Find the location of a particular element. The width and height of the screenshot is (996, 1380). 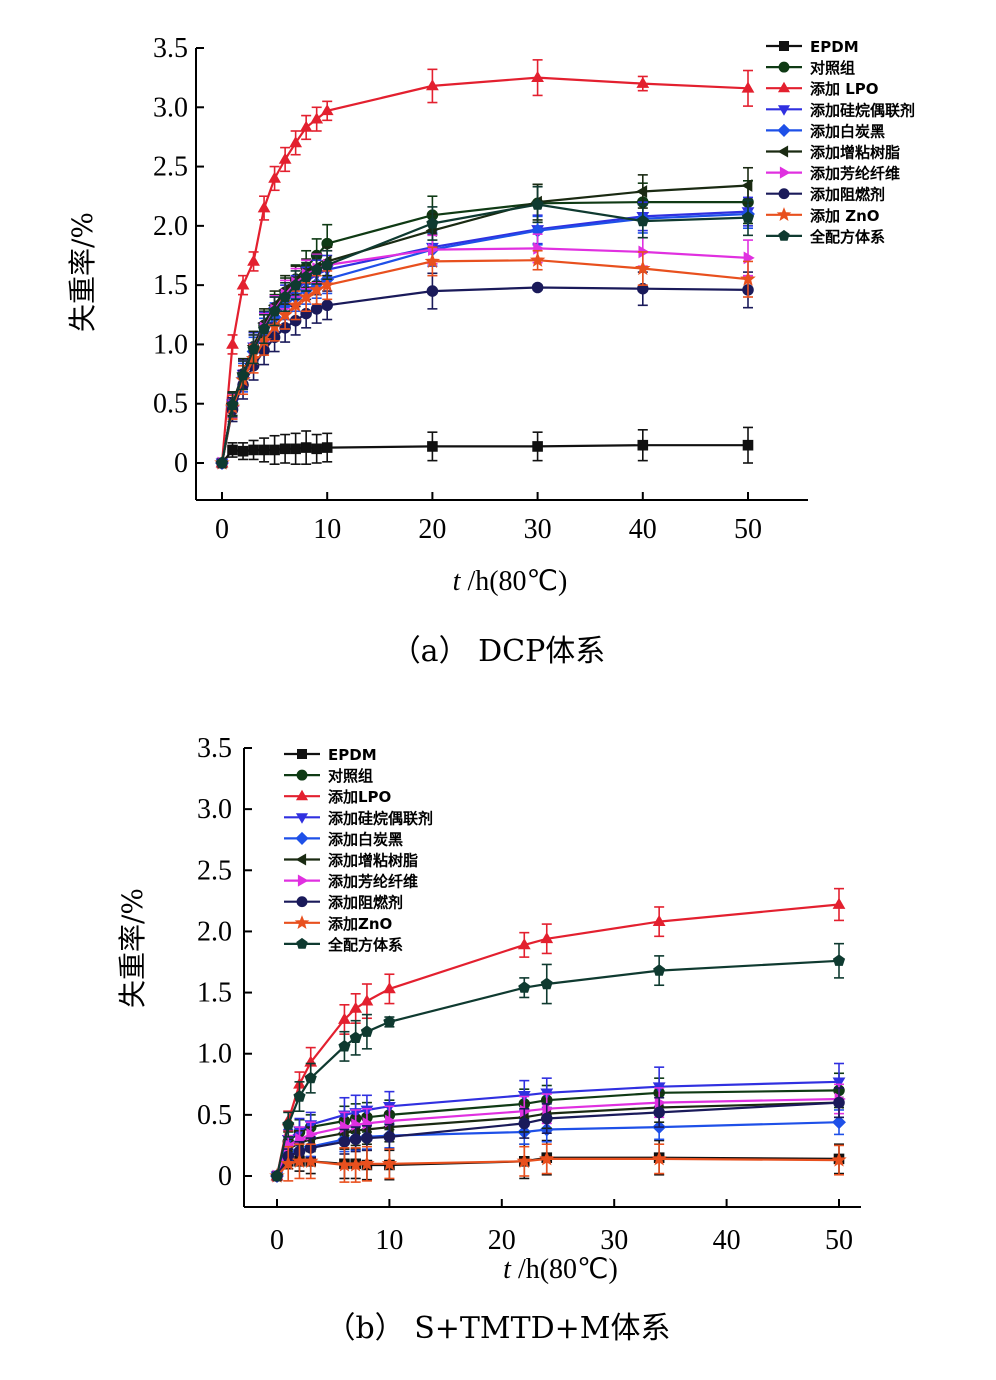

legend-label: 全配方体系 is located at coordinates (365, 945).